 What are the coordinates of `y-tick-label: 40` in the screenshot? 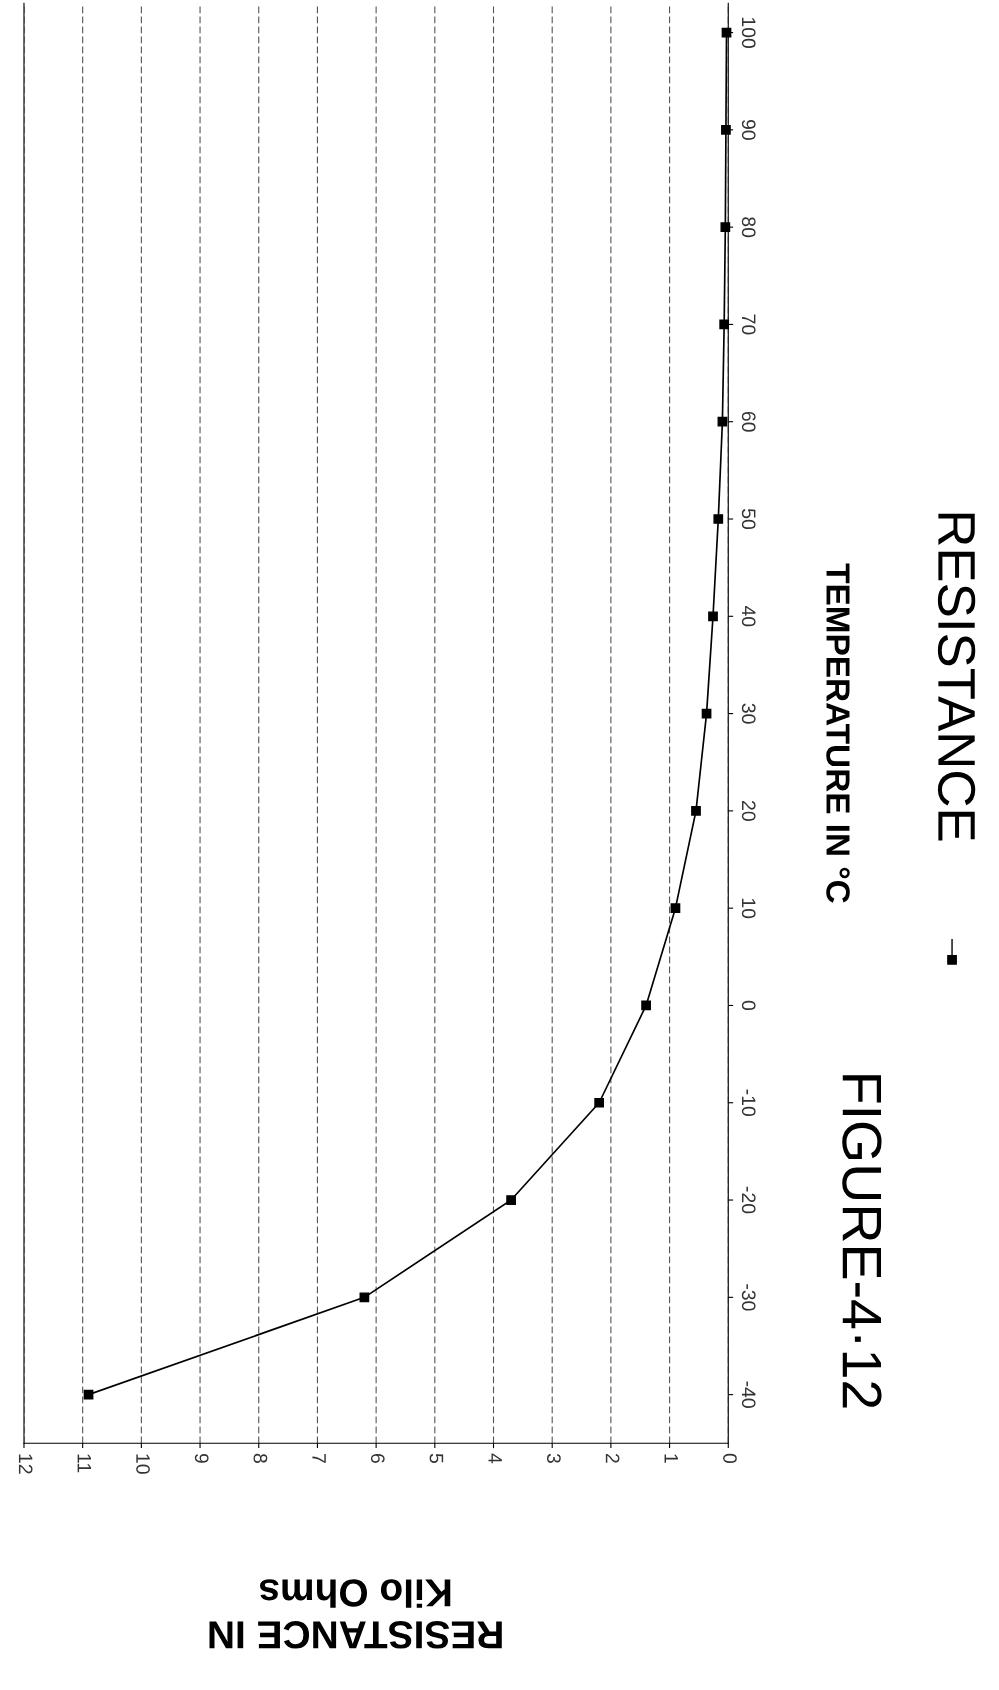 It's located at (748, 616).